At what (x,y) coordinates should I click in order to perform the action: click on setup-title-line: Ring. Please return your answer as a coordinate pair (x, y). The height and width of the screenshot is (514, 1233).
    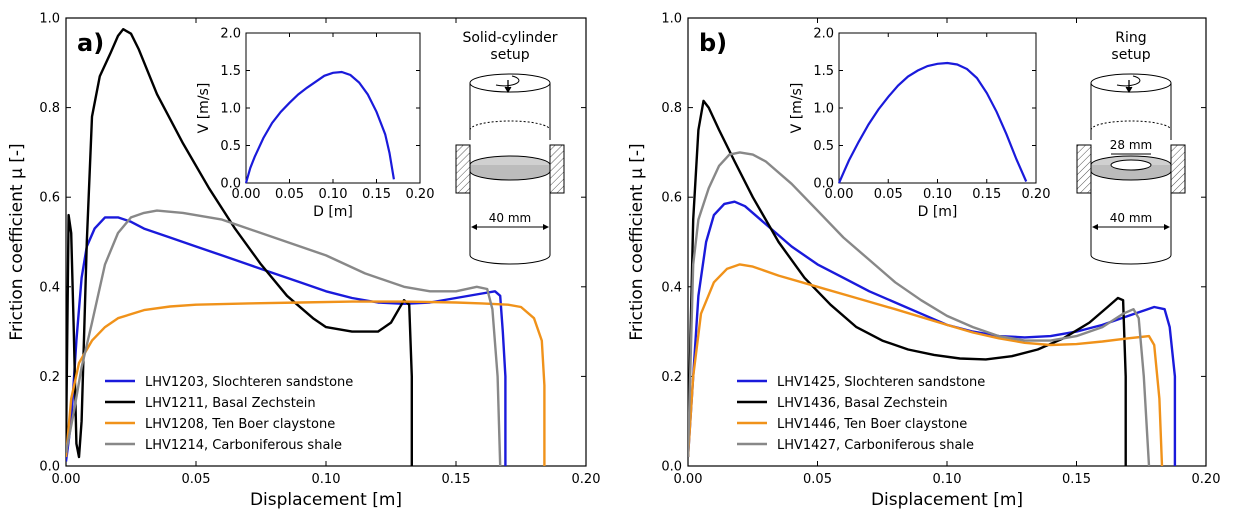
    Looking at the image, I should click on (1130, 38).